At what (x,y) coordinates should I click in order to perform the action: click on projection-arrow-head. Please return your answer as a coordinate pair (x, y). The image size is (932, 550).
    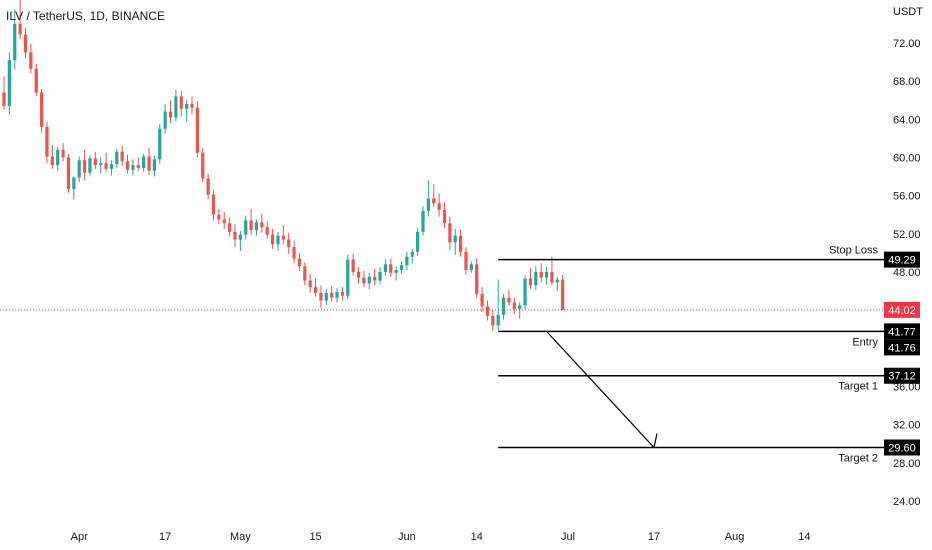
    Looking at the image, I should click on (655, 440).